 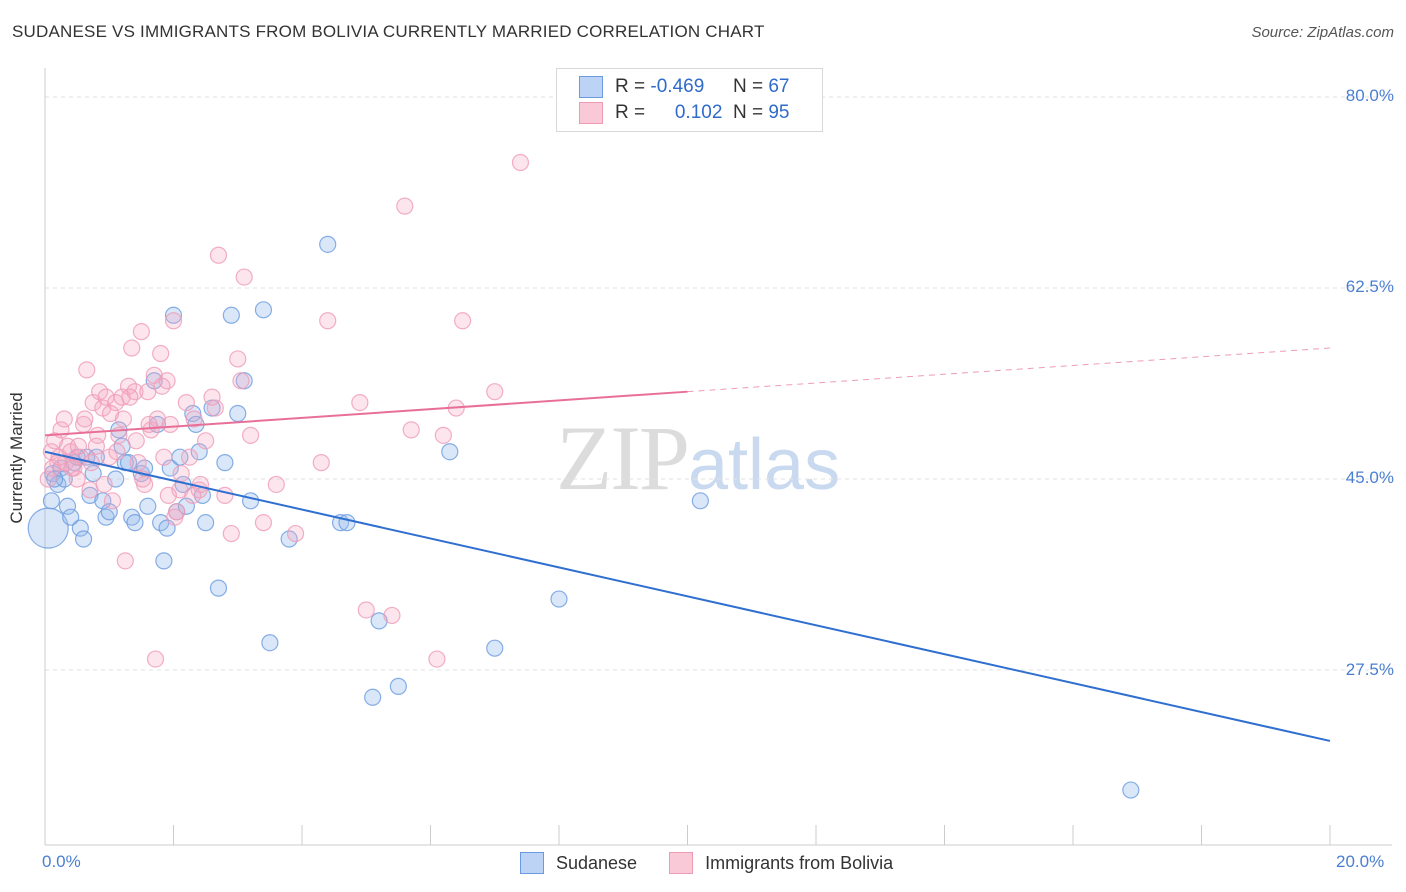 I want to click on y-axis-label: Currently Married, so click(x=16, y=458).